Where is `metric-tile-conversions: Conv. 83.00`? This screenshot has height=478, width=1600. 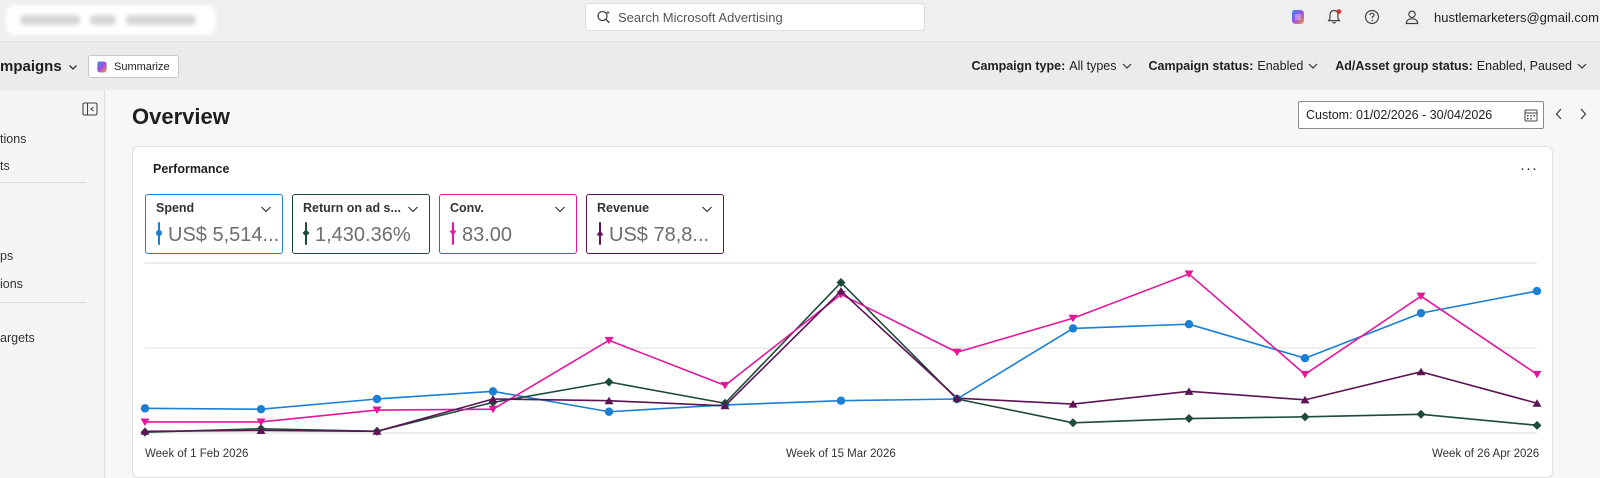 metric-tile-conversions: Conv. 83.00 is located at coordinates (508, 224).